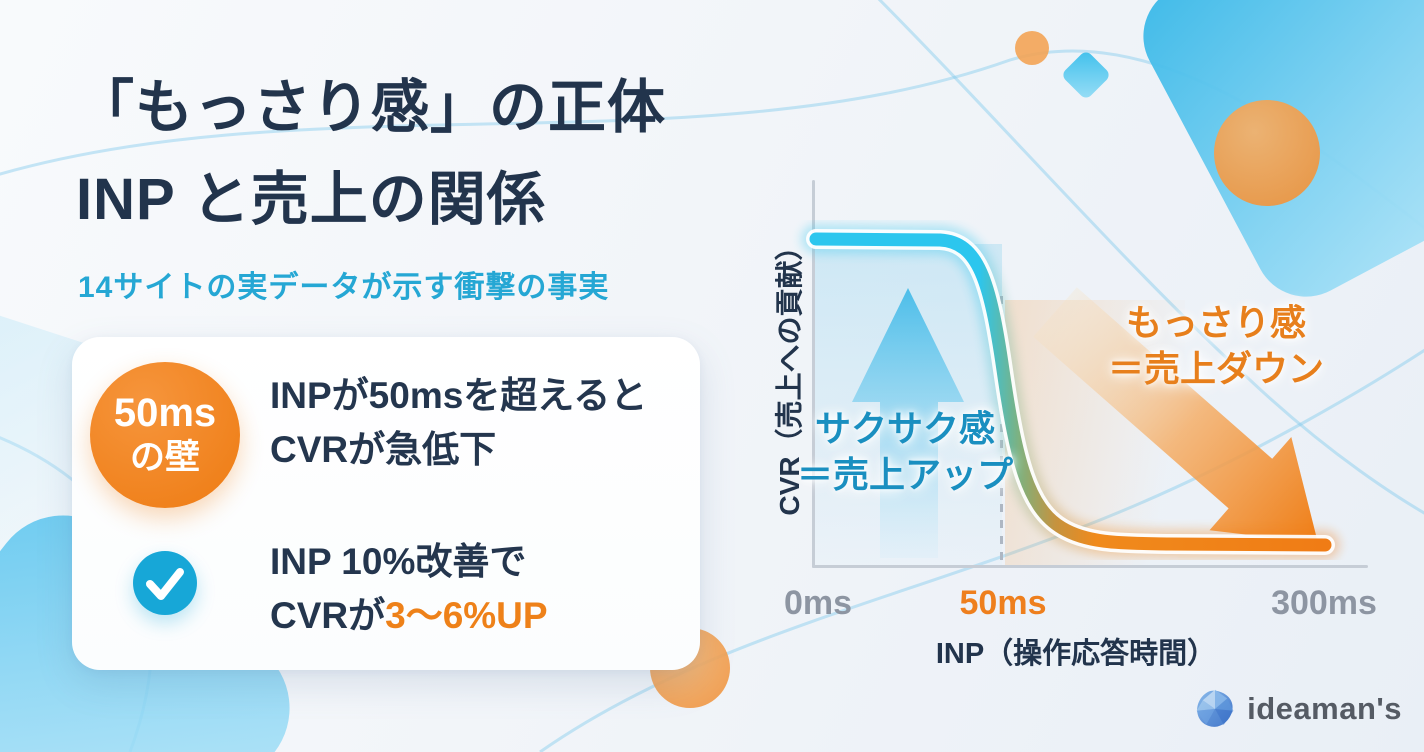 This screenshot has width=1424, height=752. Describe the element at coordinates (371, 107) in the screenshot. I see `title-line-1: 「もっさり感」の正体` at that location.